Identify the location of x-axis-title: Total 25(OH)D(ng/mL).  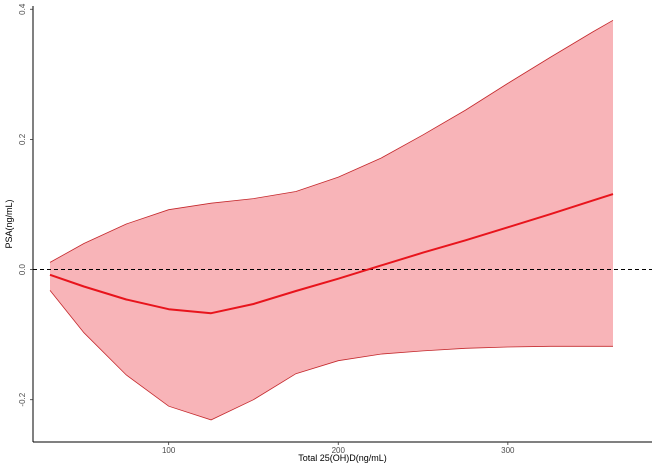
(342, 458).